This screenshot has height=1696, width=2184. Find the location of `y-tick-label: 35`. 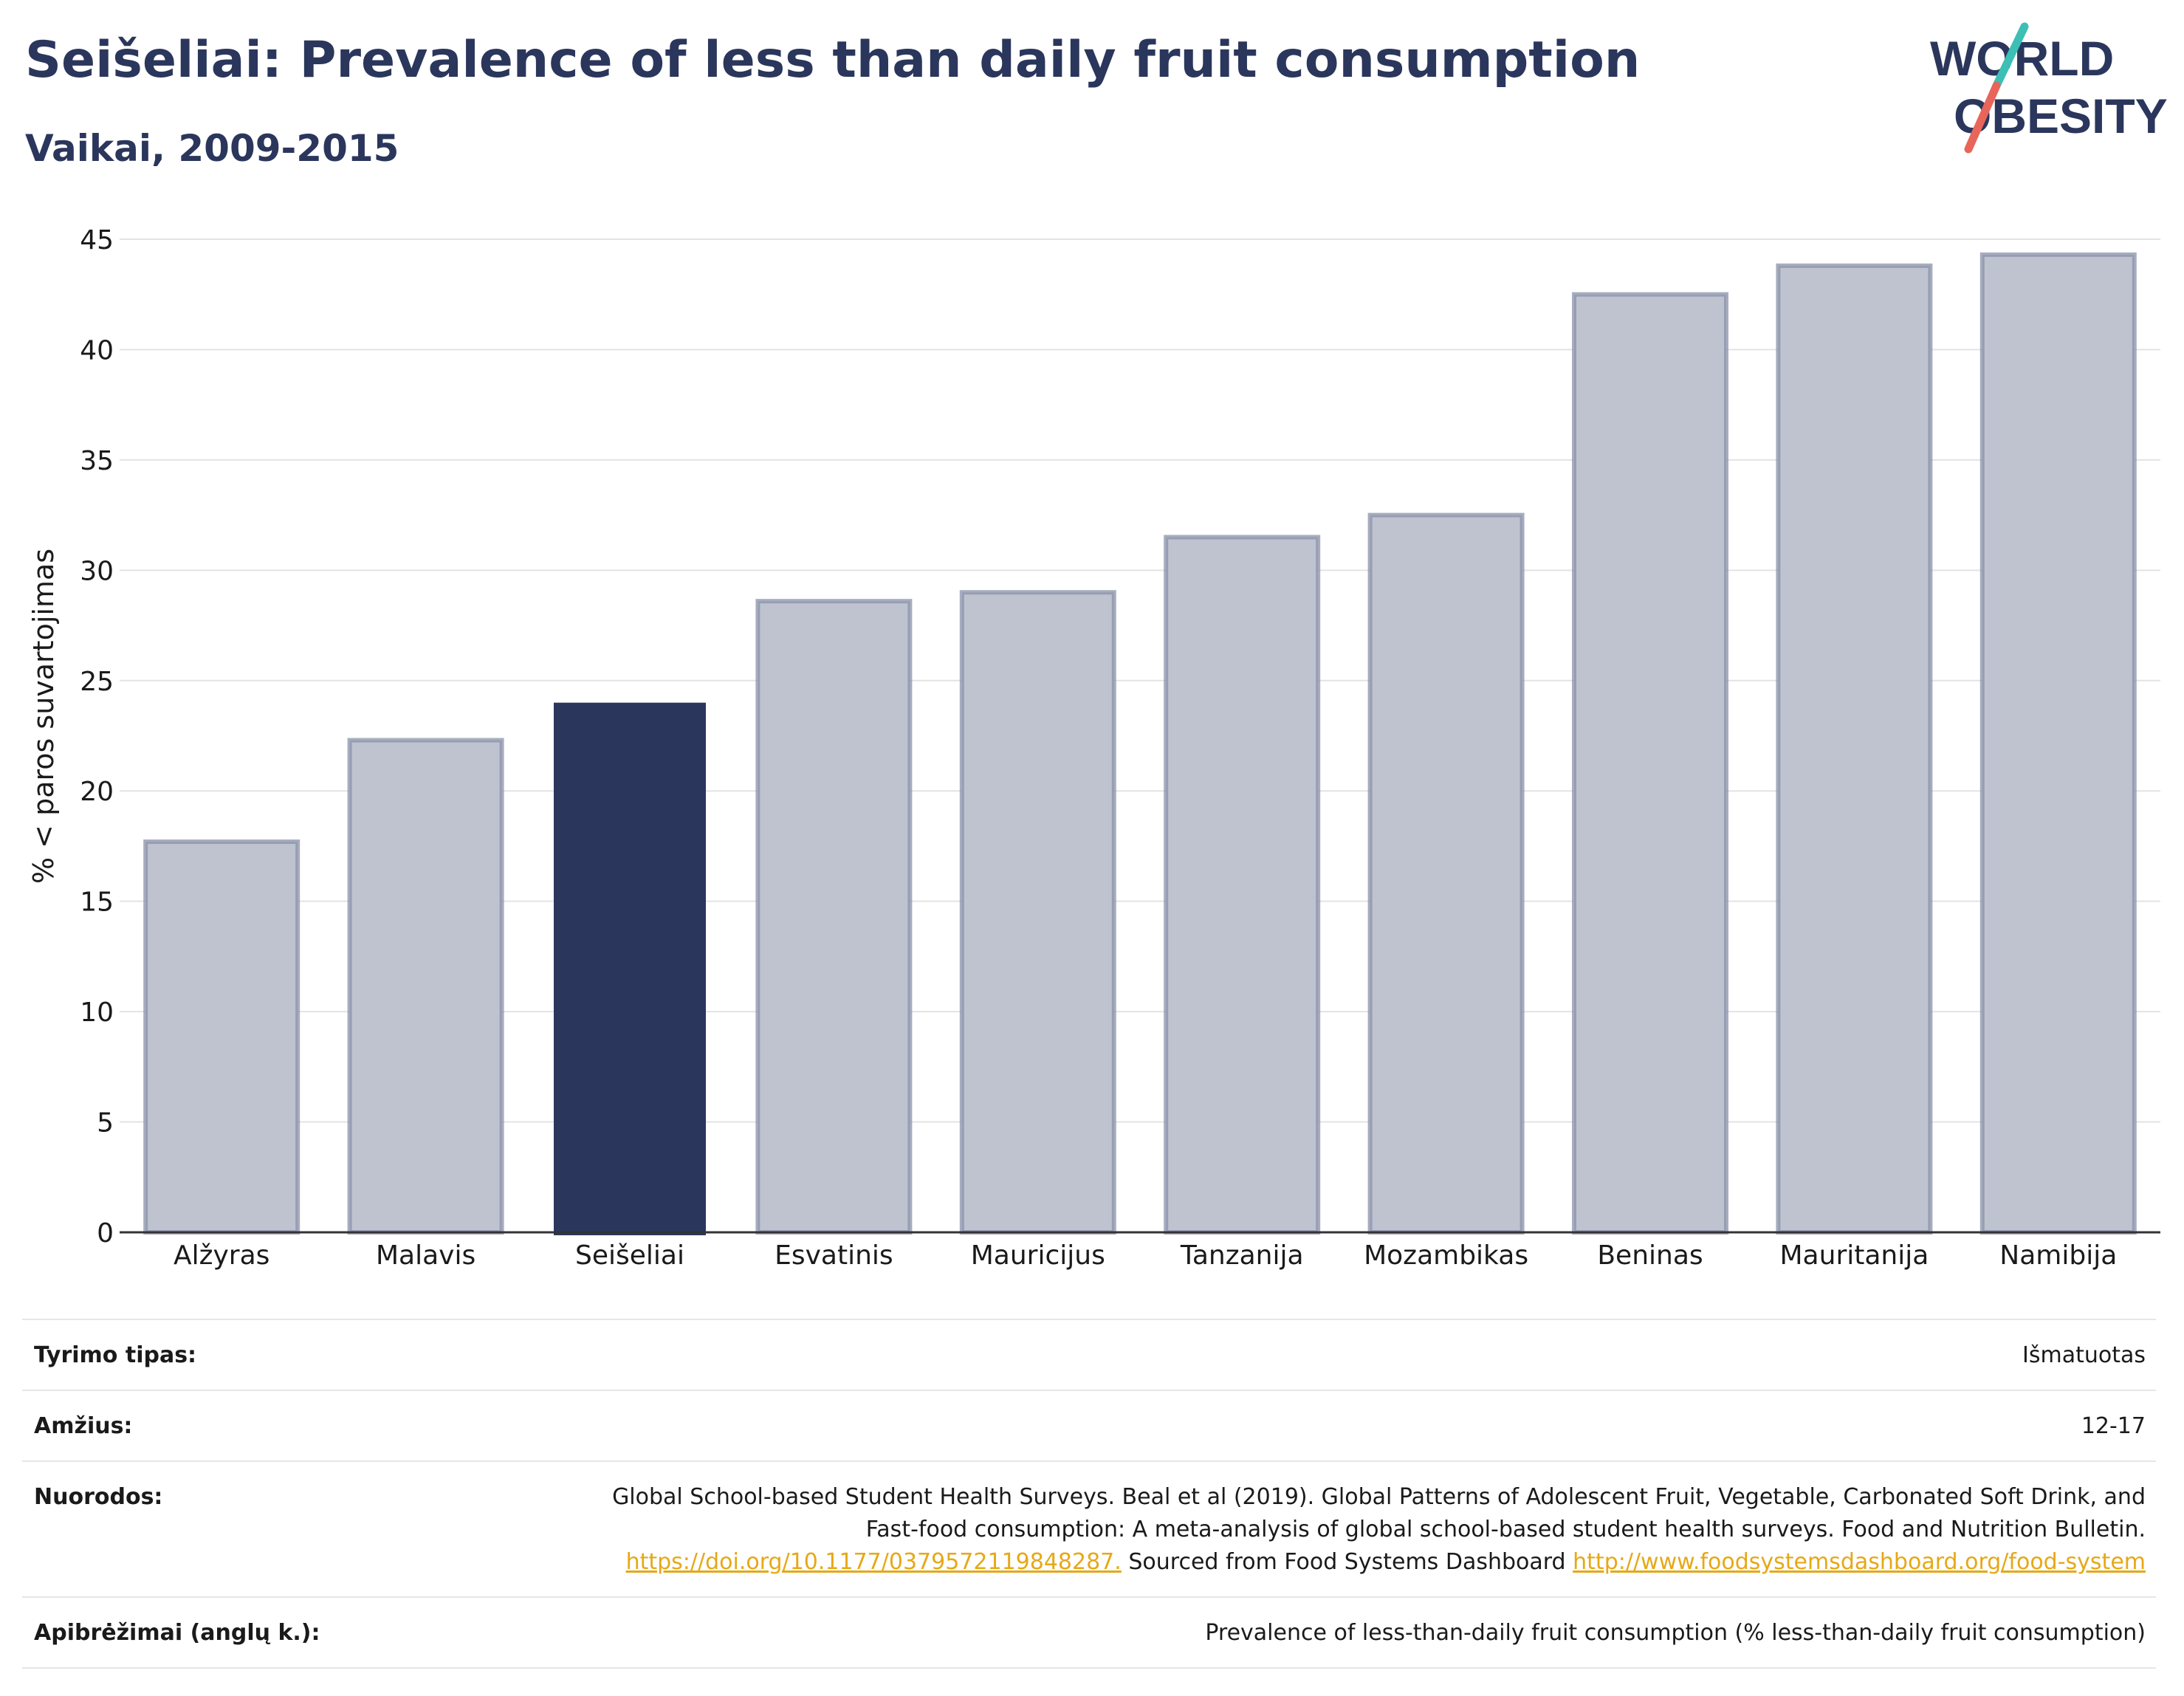

y-tick-label: 35 is located at coordinates (97, 461).